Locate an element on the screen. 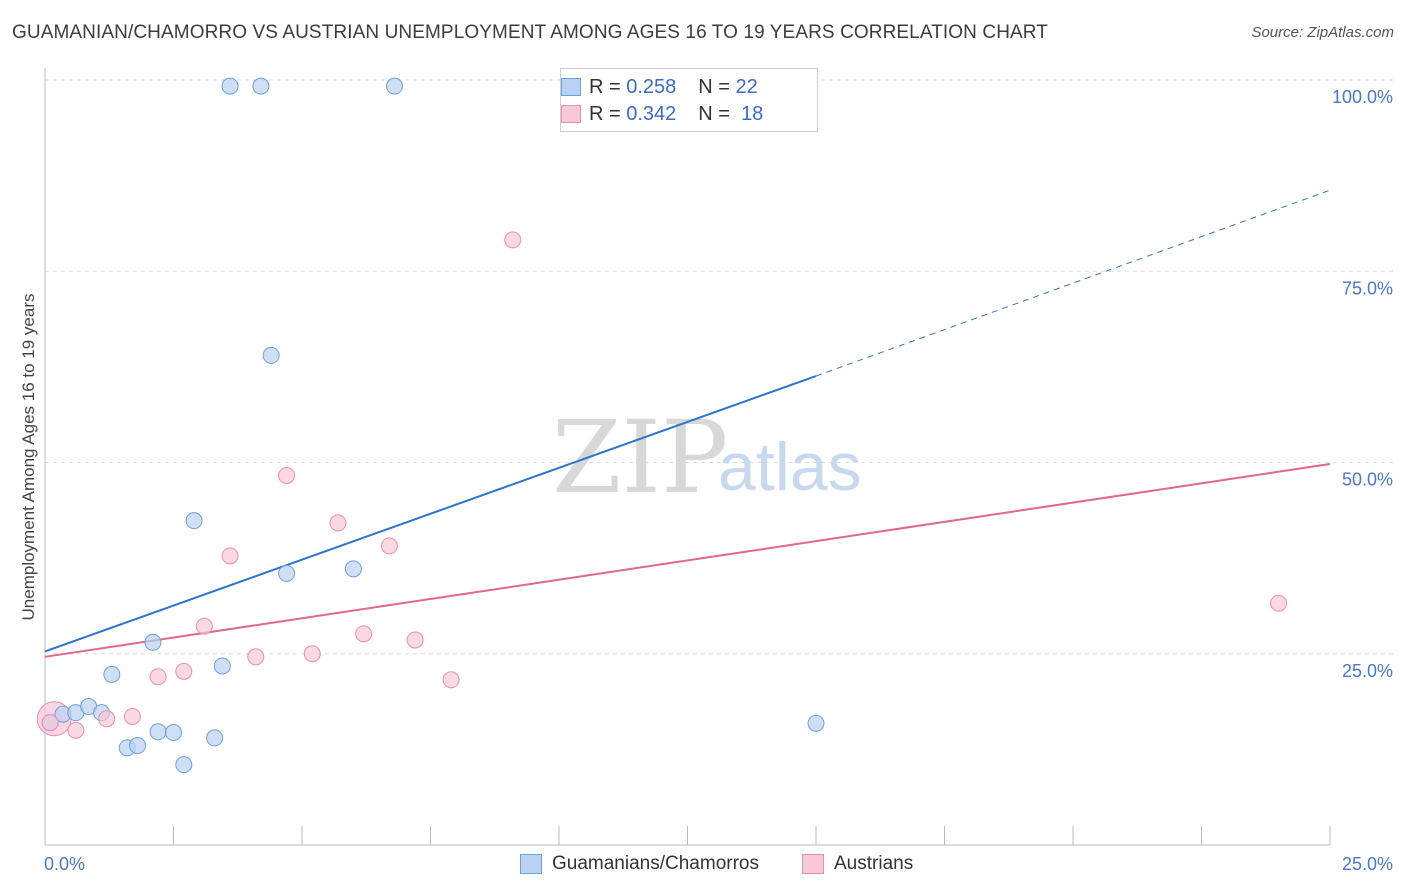  legend-row-austrians: R = 0.342 N = 18 is located at coordinates (662, 114).